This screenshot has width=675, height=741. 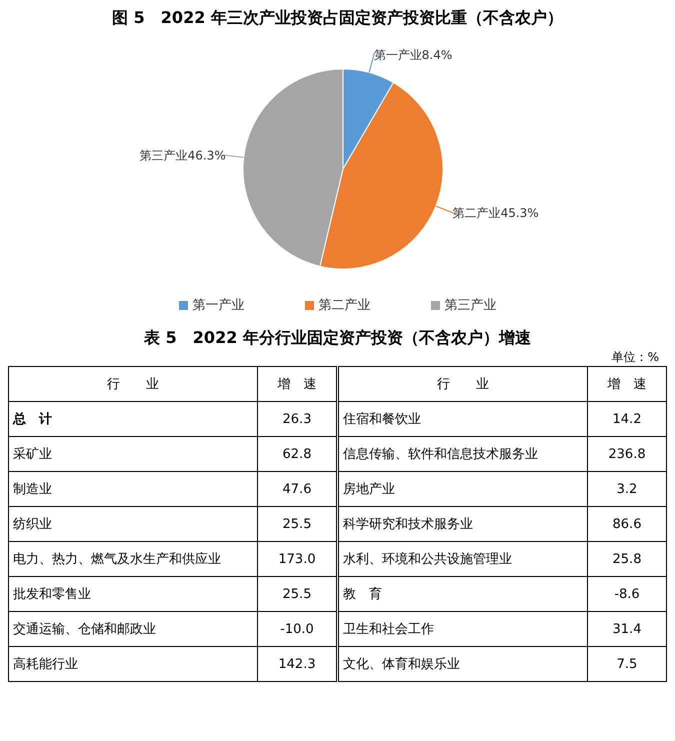 What do you see at coordinates (133, 454) in the screenshot?
I see `text: 采矿业` at bounding box center [133, 454].